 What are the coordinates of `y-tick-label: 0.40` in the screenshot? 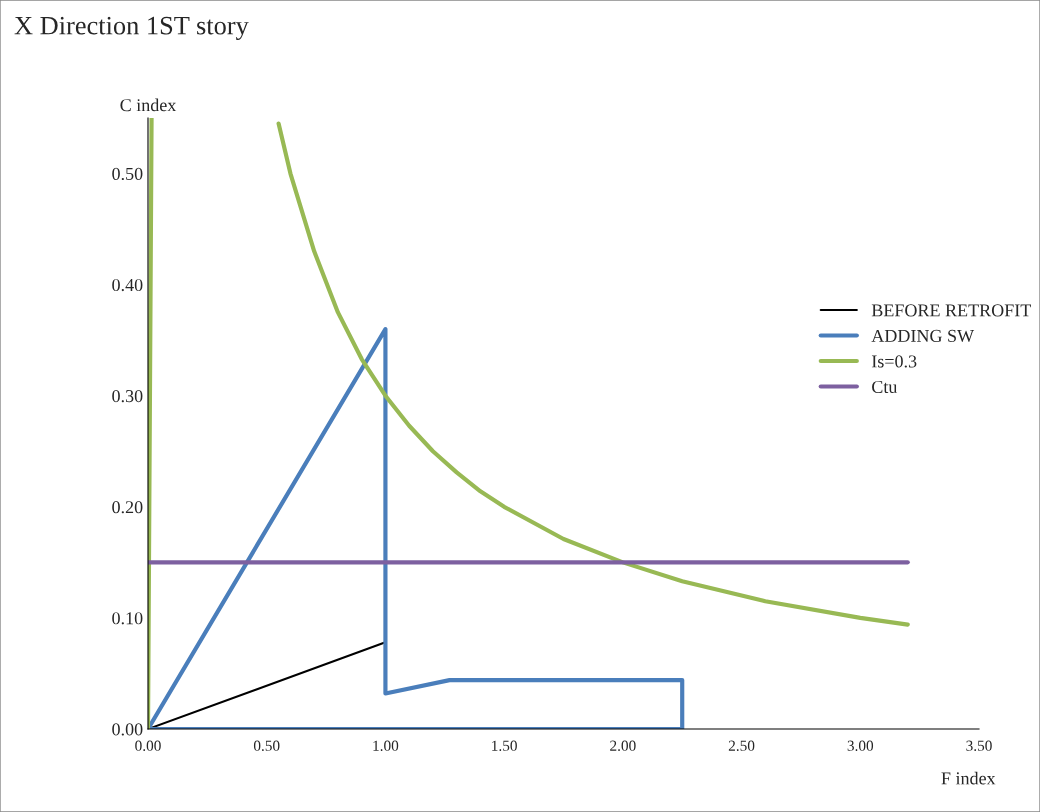 It's located at (127, 285).